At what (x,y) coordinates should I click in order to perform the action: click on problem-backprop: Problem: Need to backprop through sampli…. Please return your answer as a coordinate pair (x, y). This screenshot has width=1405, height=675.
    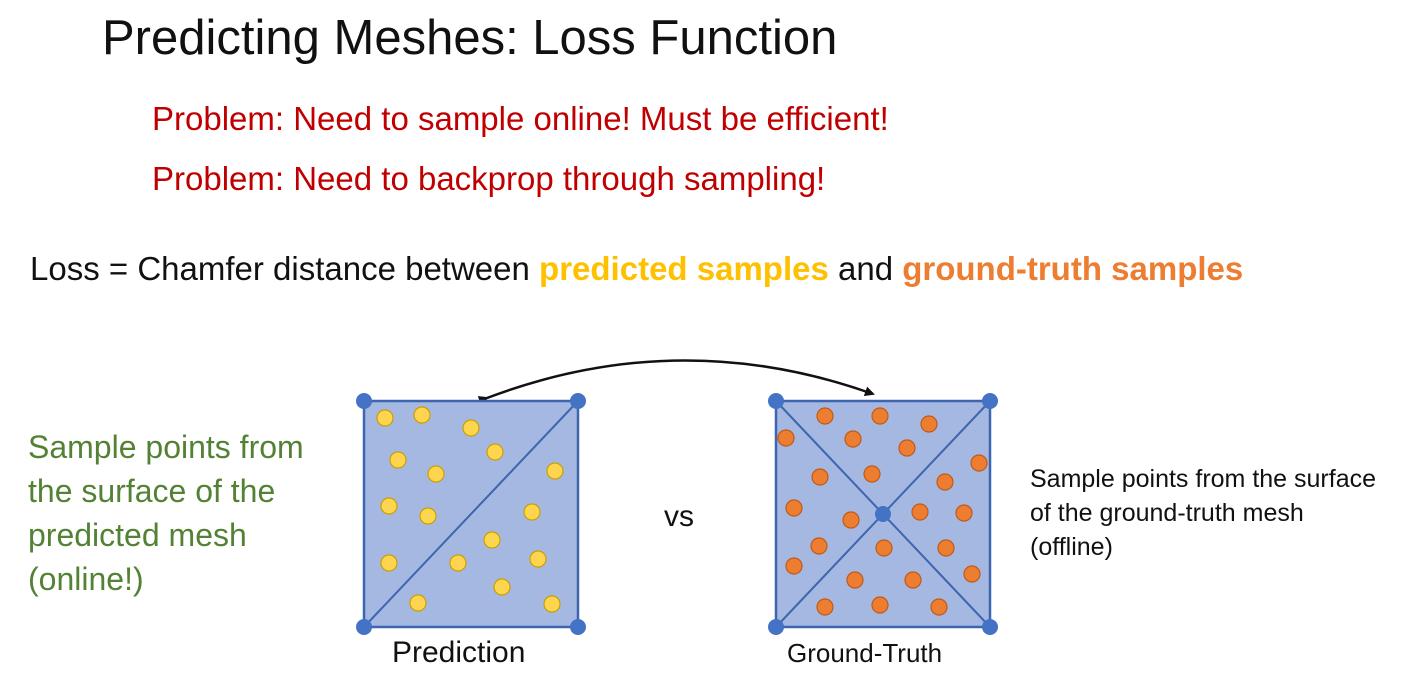
    Looking at the image, I should click on (489, 178).